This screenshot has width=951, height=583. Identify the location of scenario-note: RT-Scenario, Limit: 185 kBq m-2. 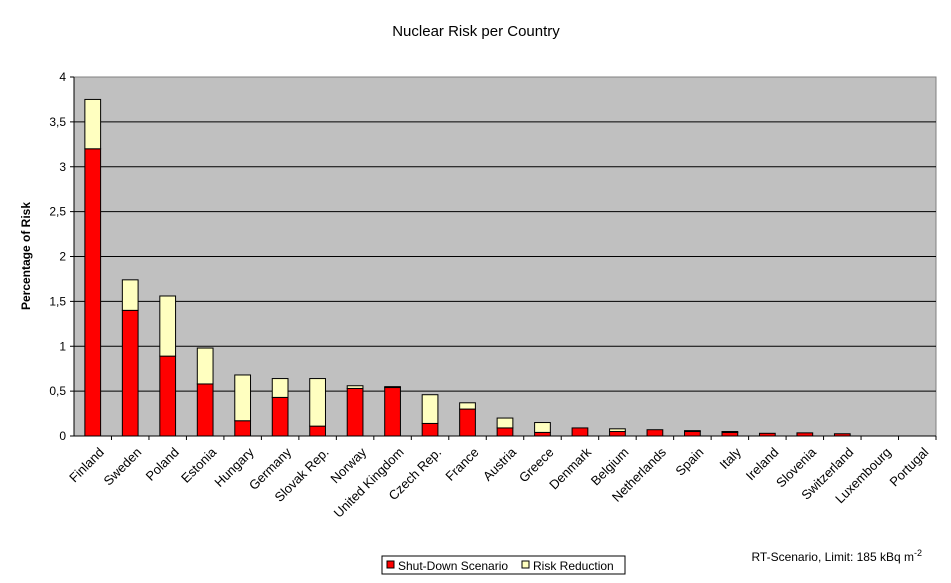
(836, 556).